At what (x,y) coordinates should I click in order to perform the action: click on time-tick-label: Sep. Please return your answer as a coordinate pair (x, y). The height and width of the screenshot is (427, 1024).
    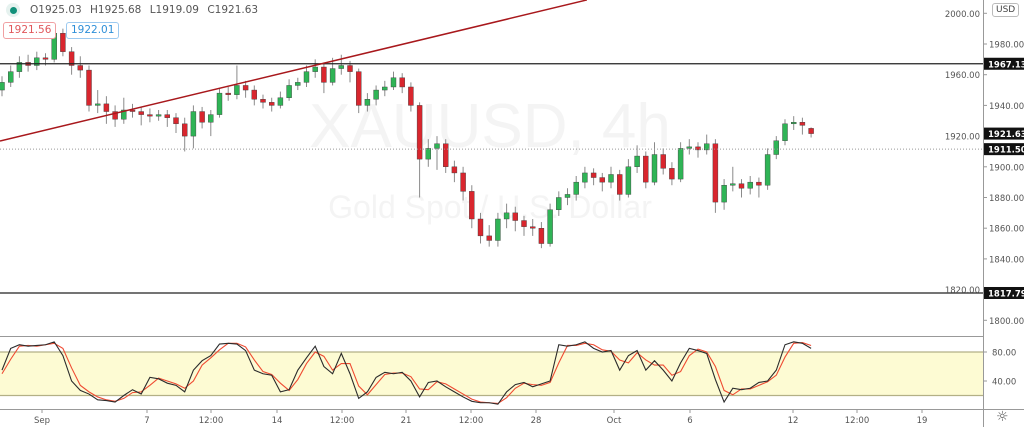
    Looking at the image, I should click on (42, 421).